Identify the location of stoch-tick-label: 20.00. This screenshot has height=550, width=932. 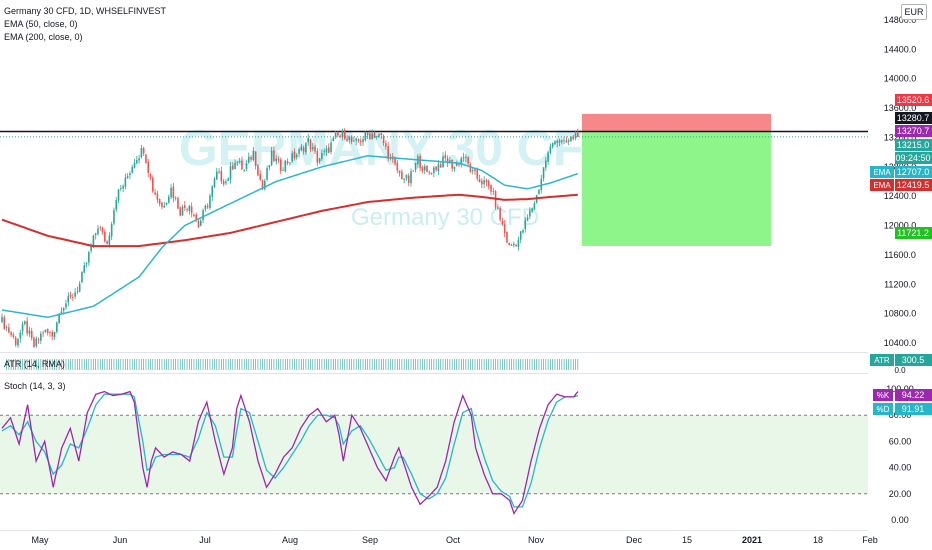
(900, 494).